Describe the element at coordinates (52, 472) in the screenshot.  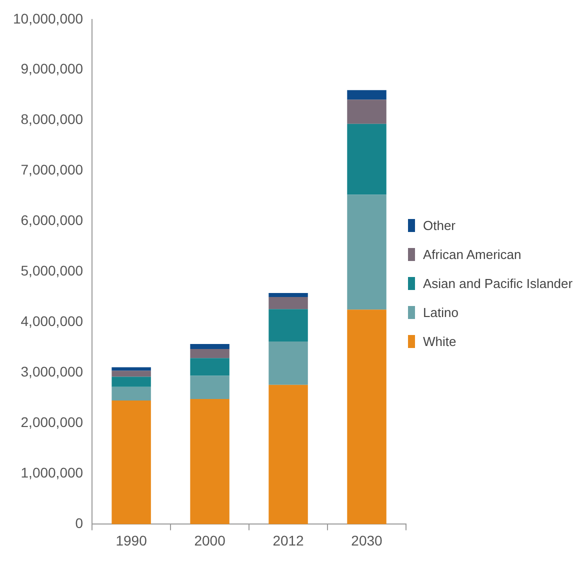
I see `y-tick-label: 1,000,000` at that location.